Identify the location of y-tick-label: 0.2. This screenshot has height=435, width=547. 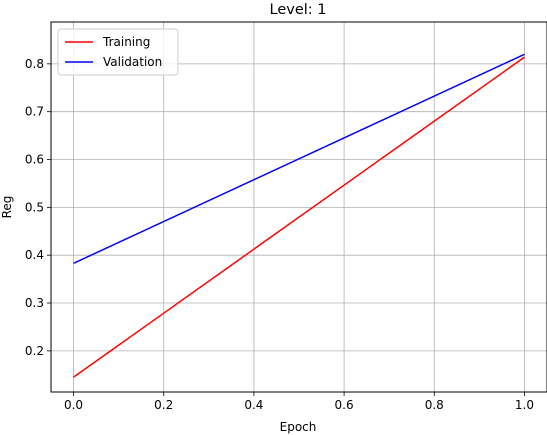
(34, 351).